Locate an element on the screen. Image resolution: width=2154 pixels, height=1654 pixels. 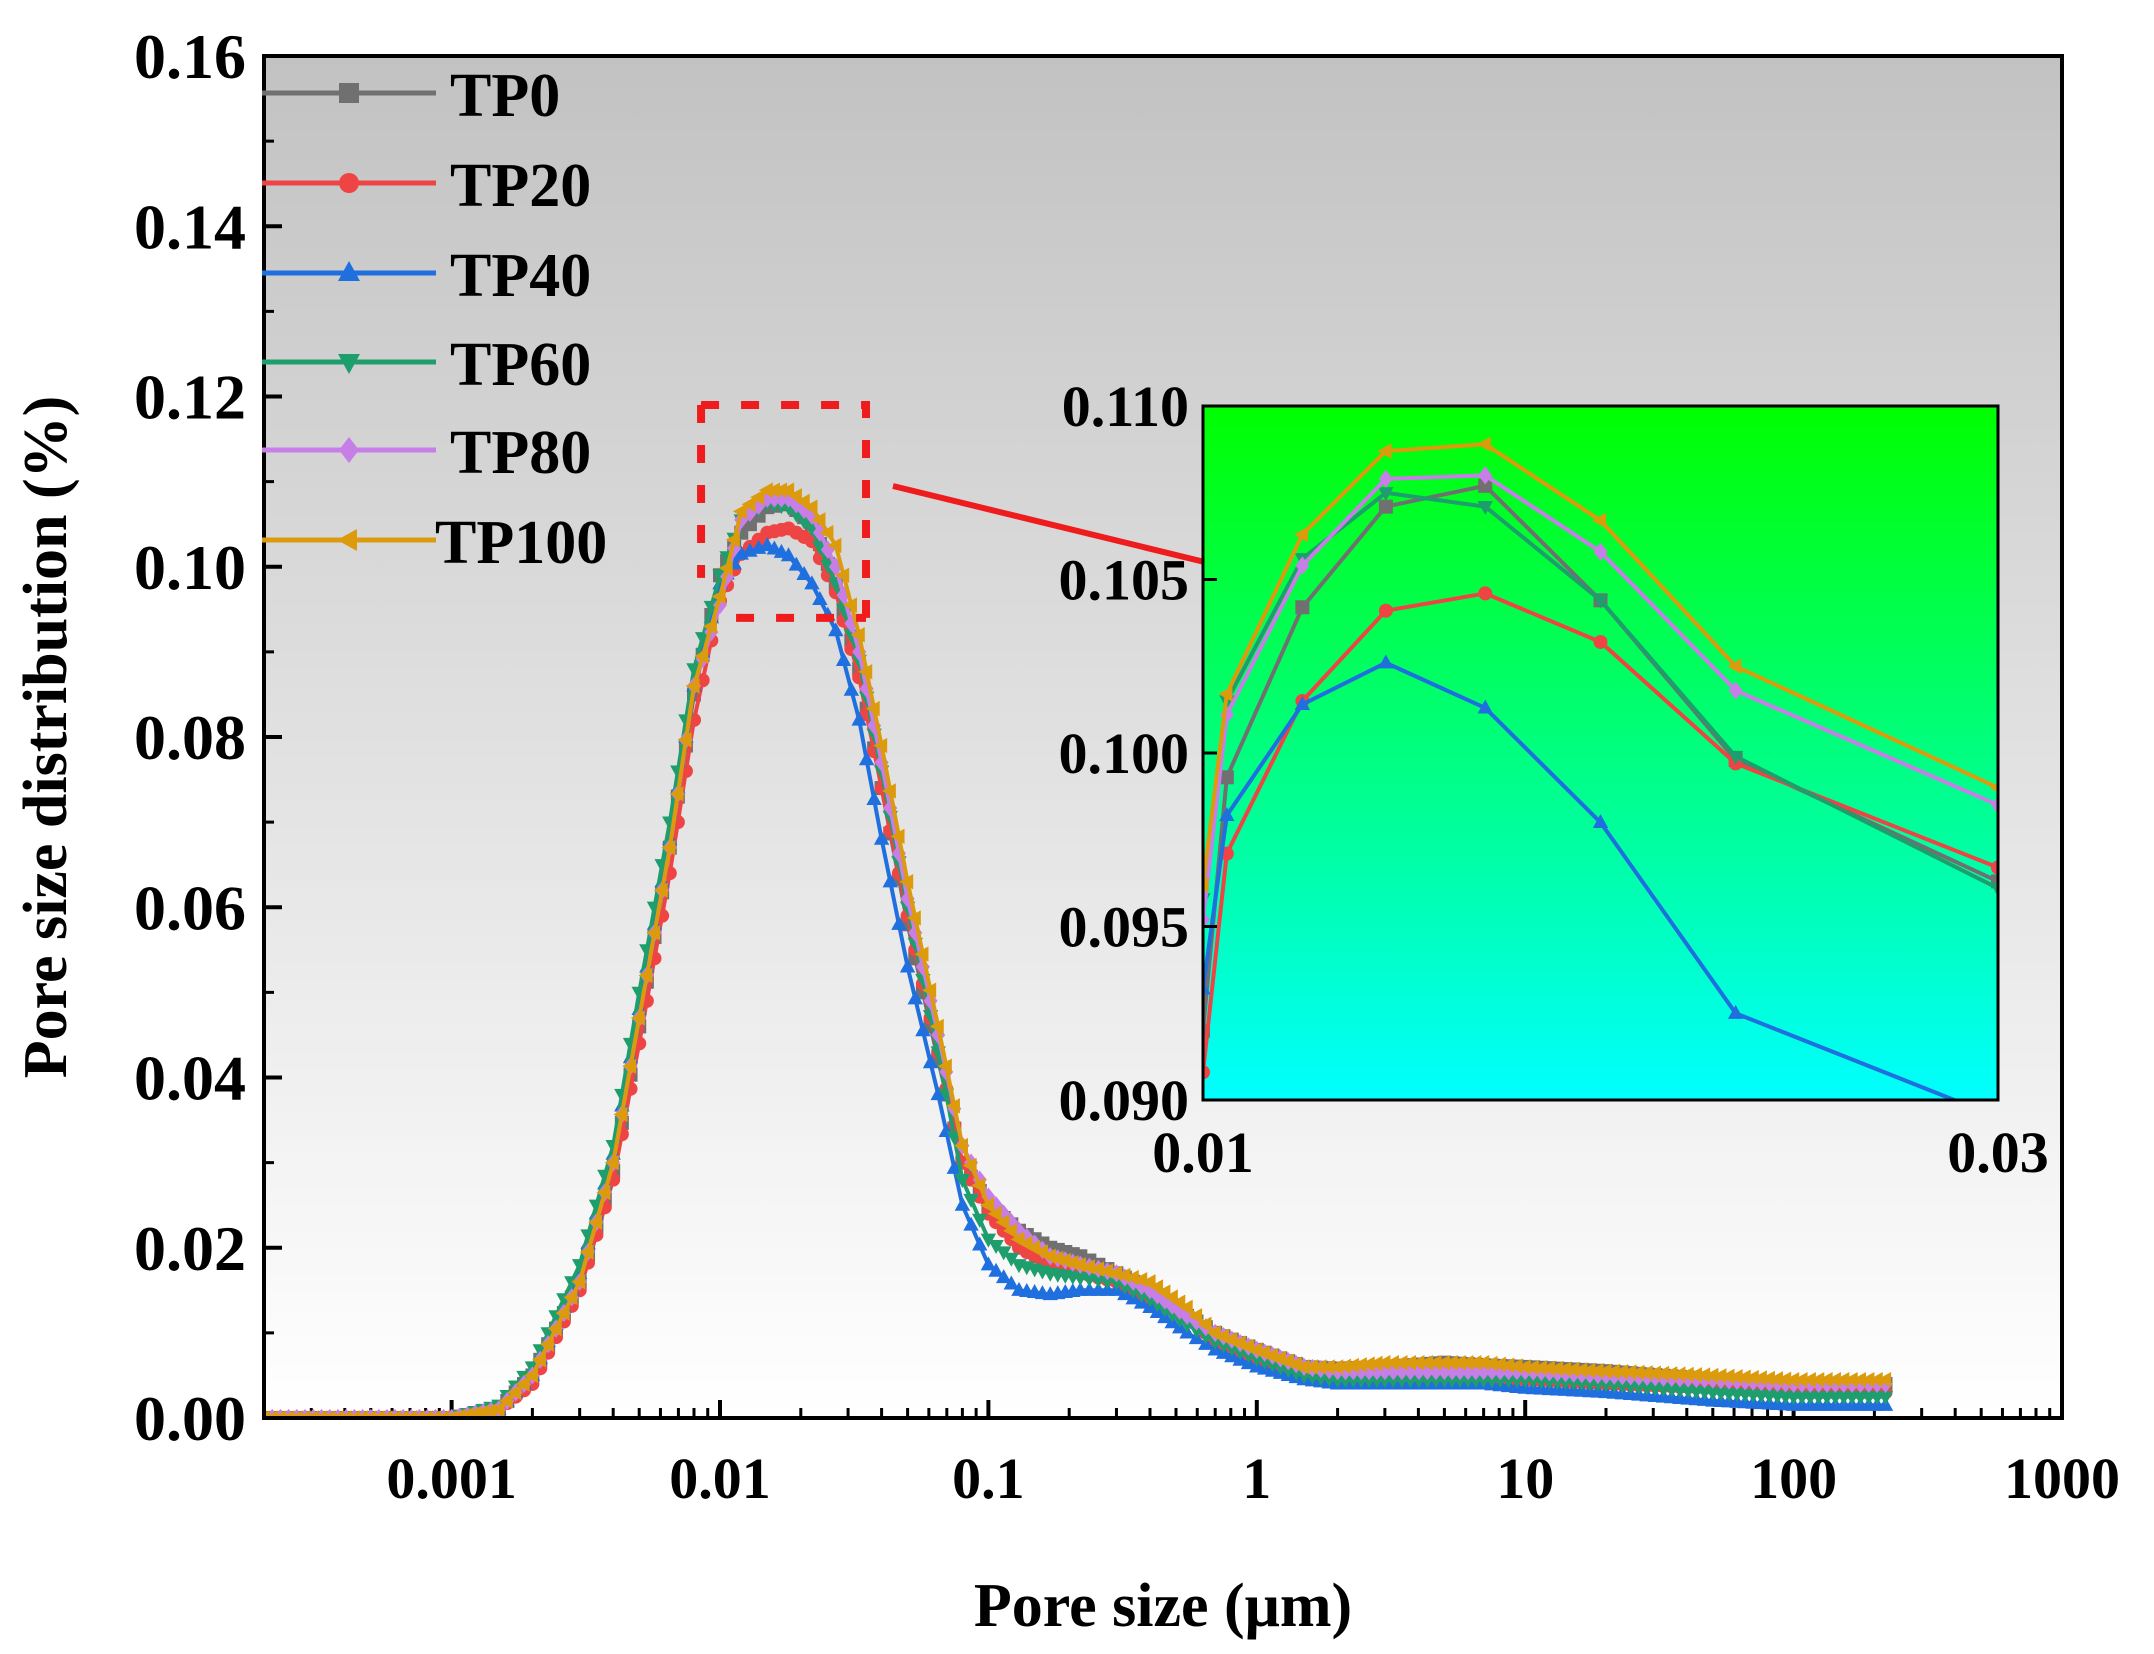
legend-item-tp60: TP60 is located at coordinates (426, 365).